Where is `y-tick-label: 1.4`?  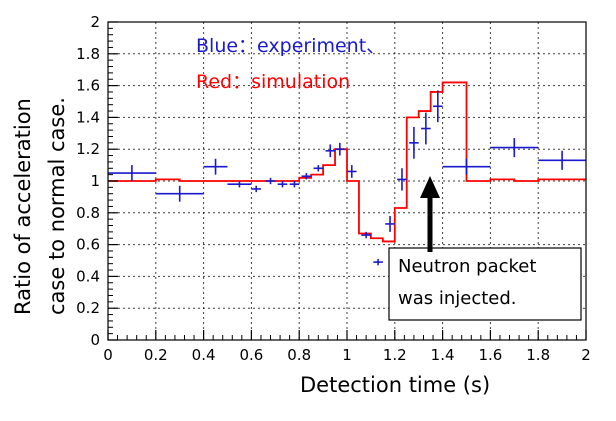 y-tick-label: 1.4 is located at coordinates (88, 117).